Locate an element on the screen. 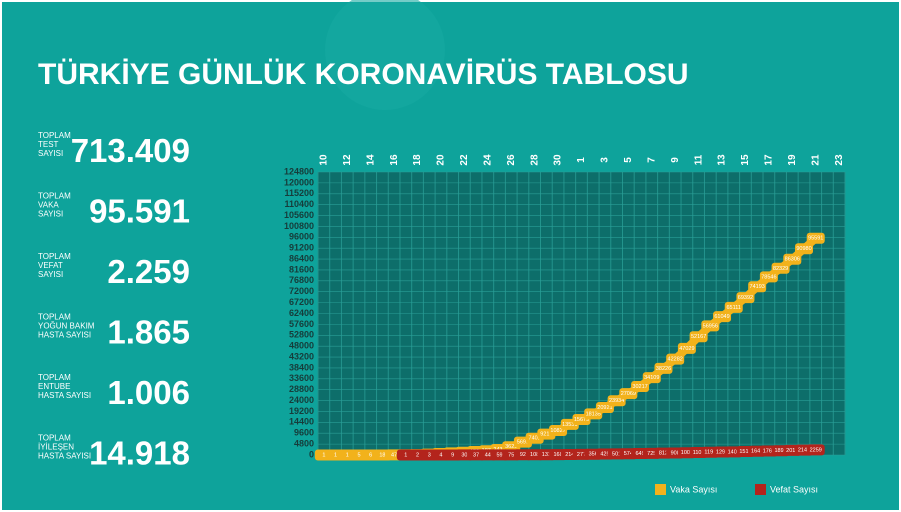 This screenshot has height=512, width=901. point-label: 47029 is located at coordinates (686, 349).